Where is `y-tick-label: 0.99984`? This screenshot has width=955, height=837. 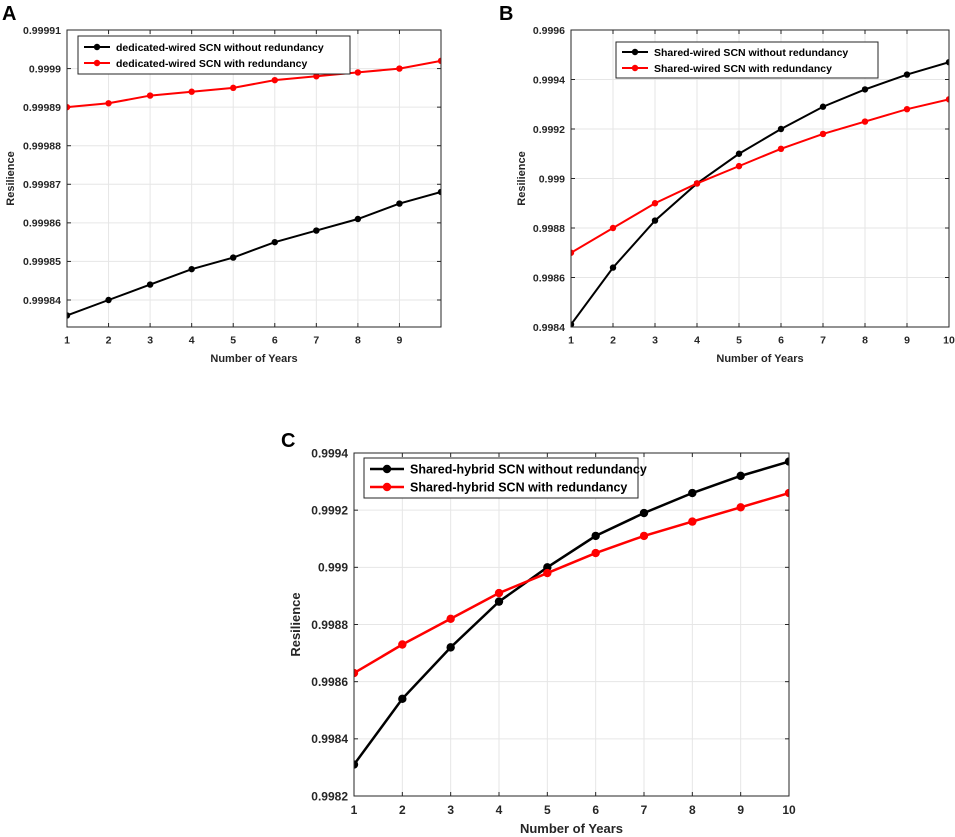
y-tick-label: 0.99984 is located at coordinates (42, 301).